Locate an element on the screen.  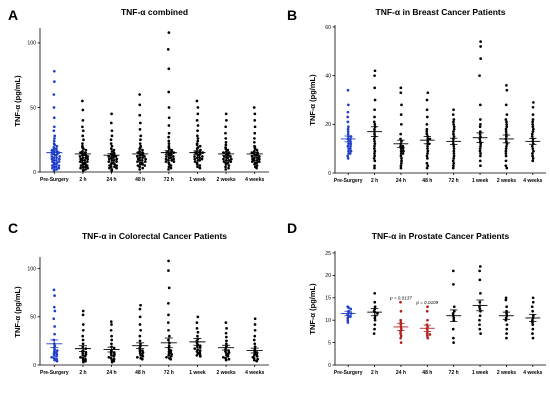
p-value-annotation: p = 0.0137 is located at coordinates (400, 297).